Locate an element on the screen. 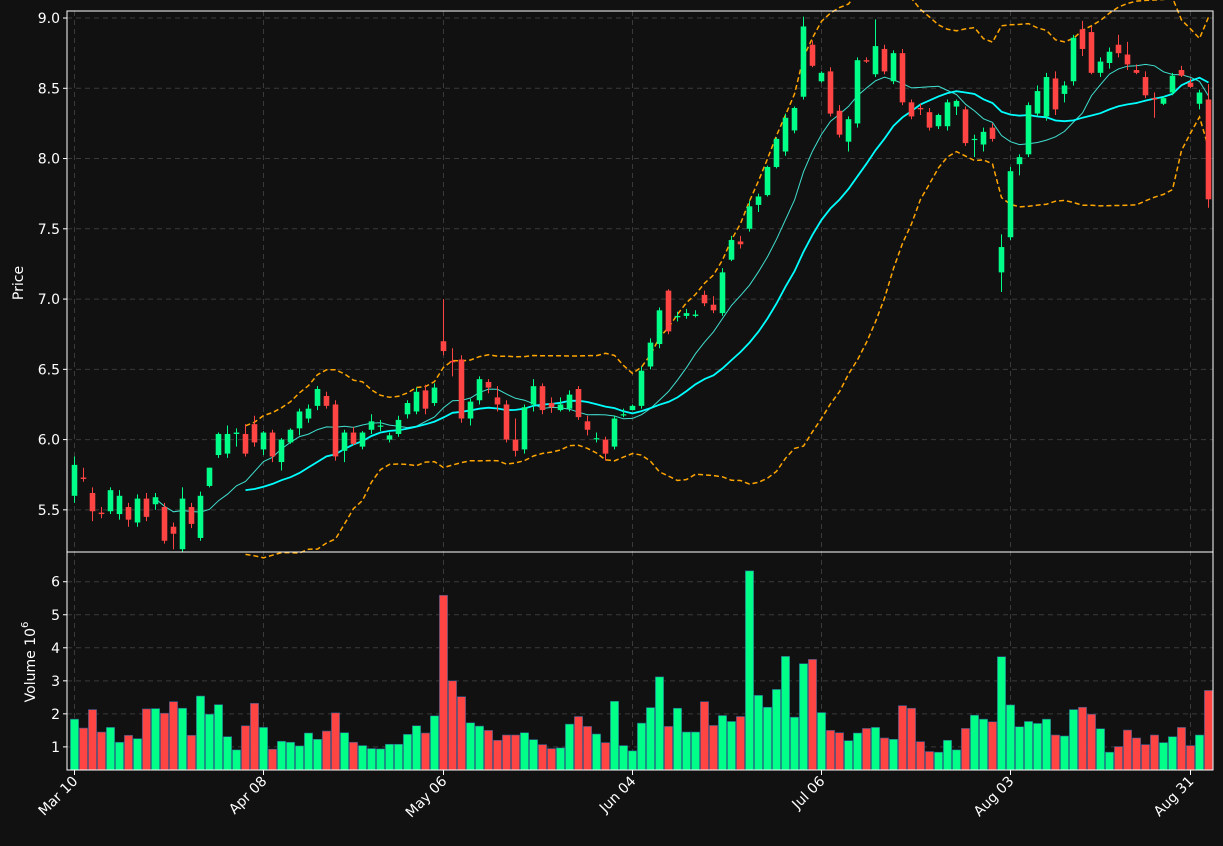 The height and width of the screenshot is (846, 1223). volume-axis-exponent-base: 10 is located at coordinates (31, 637).